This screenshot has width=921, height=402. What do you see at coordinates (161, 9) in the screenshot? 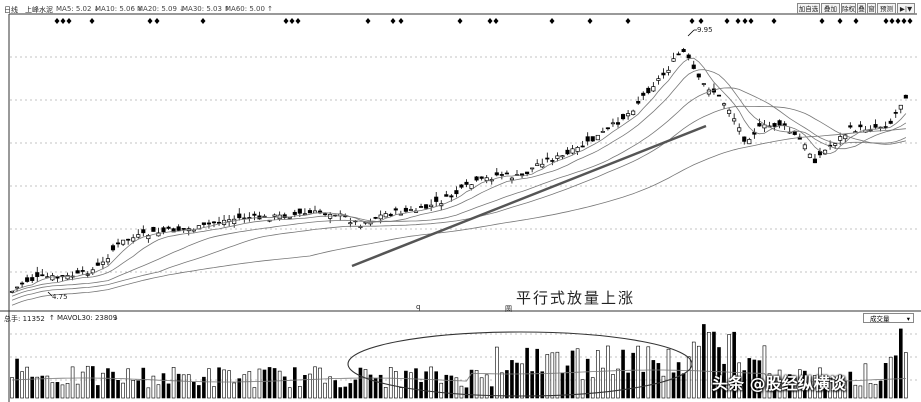
I see `ma-legend-item: MA20: 5.09 ↓` at bounding box center [161, 9].